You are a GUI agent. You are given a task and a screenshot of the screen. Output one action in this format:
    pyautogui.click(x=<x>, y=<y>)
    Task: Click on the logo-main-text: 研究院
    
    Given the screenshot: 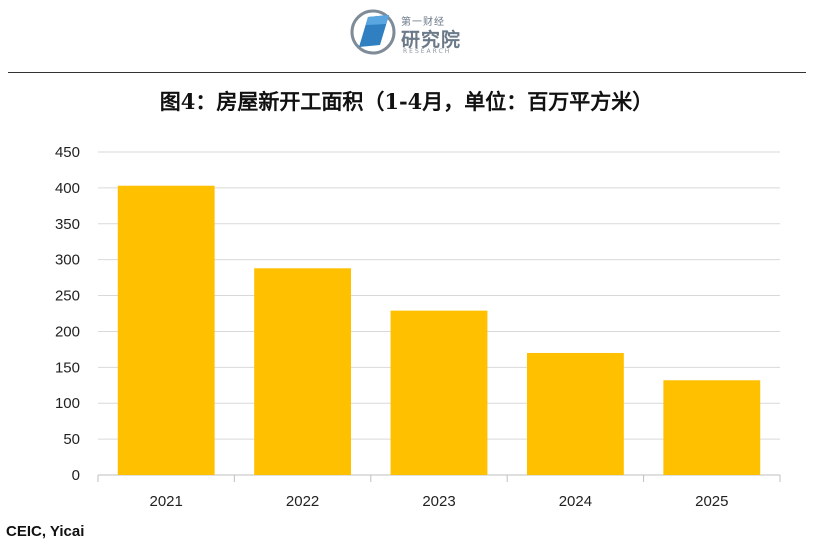 What is the action you would take?
    pyautogui.click(x=431, y=40)
    